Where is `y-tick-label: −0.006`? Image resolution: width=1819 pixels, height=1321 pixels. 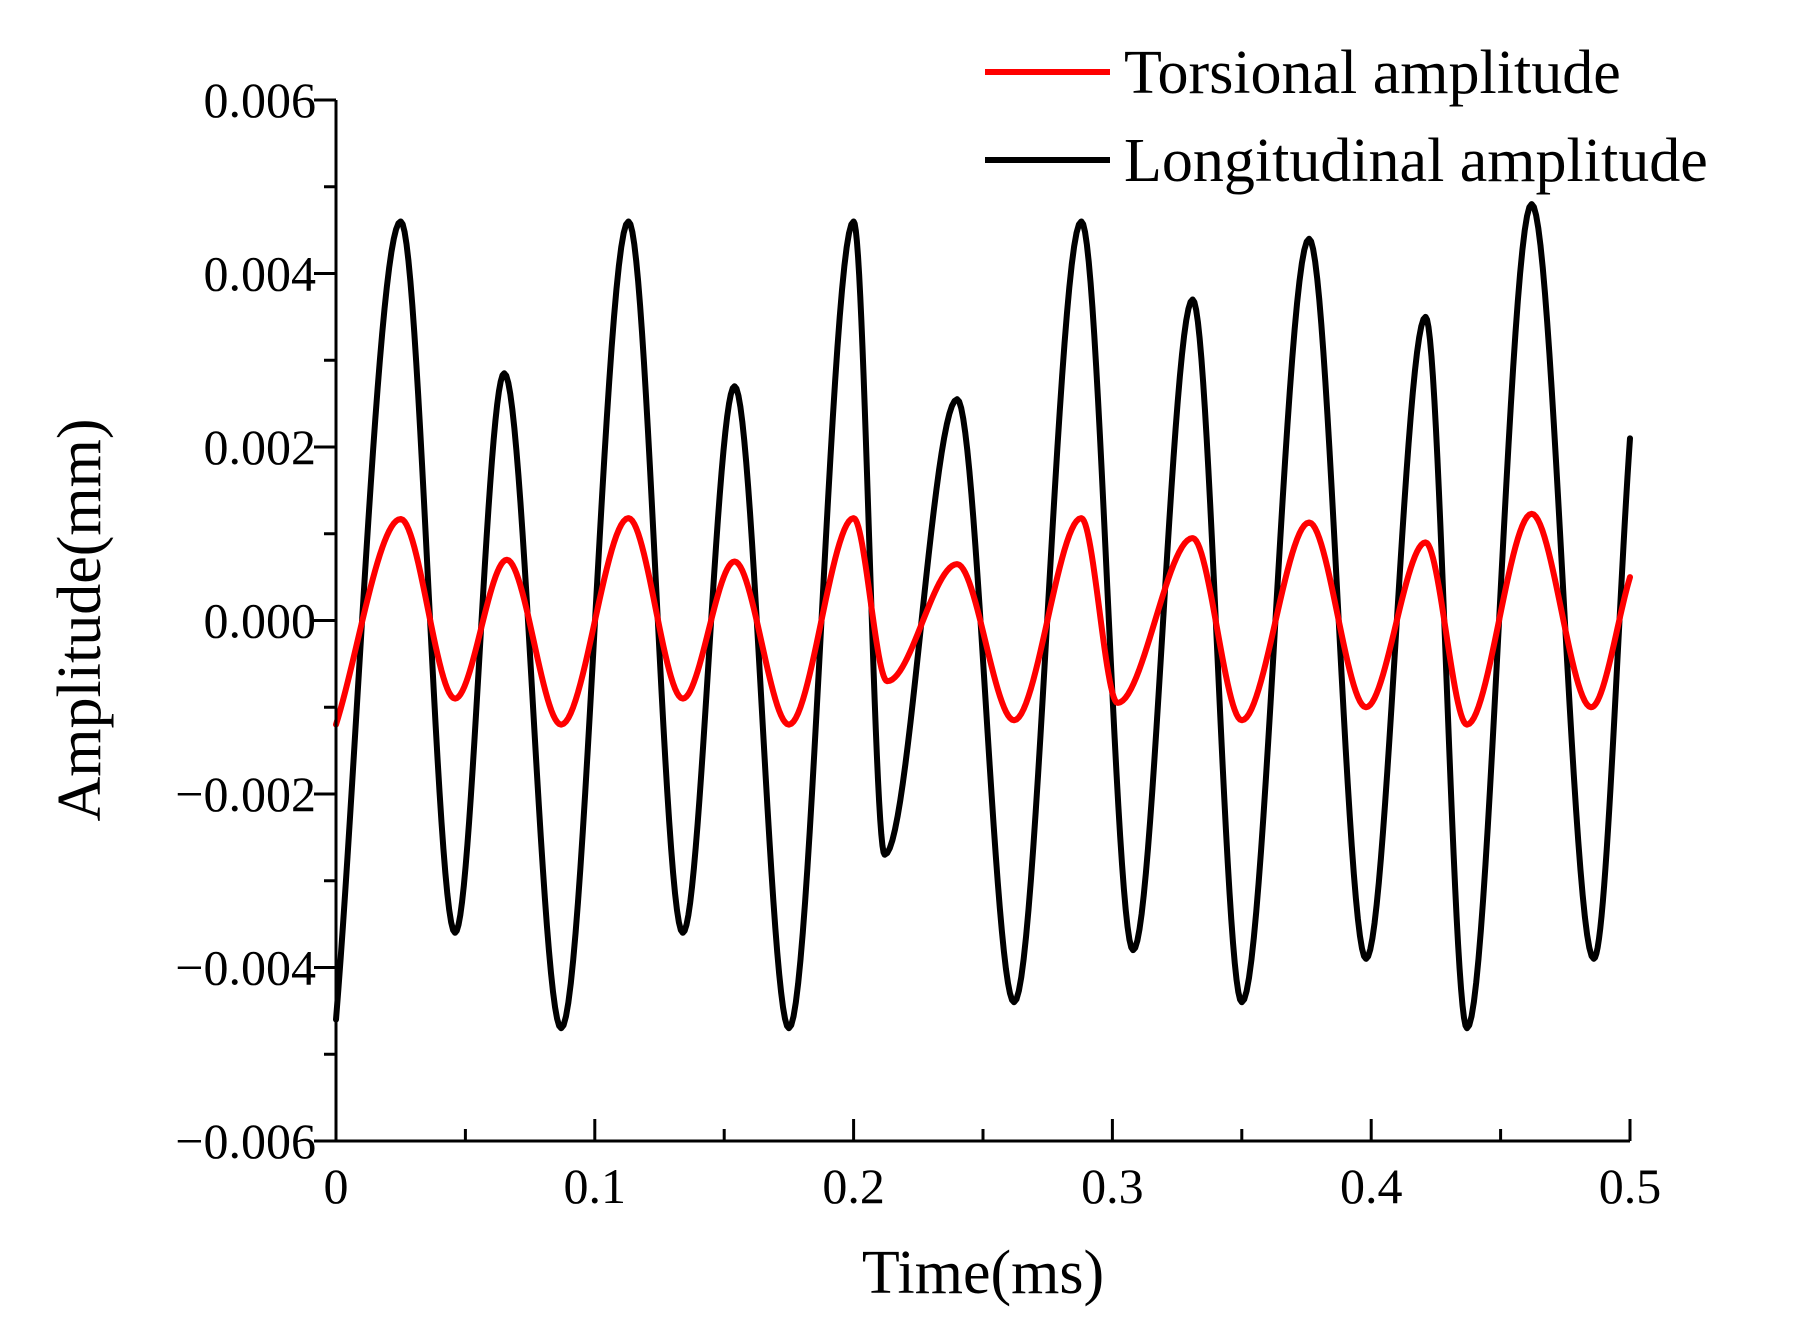 y-tick-label: −0.006 is located at coordinates (245, 1141).